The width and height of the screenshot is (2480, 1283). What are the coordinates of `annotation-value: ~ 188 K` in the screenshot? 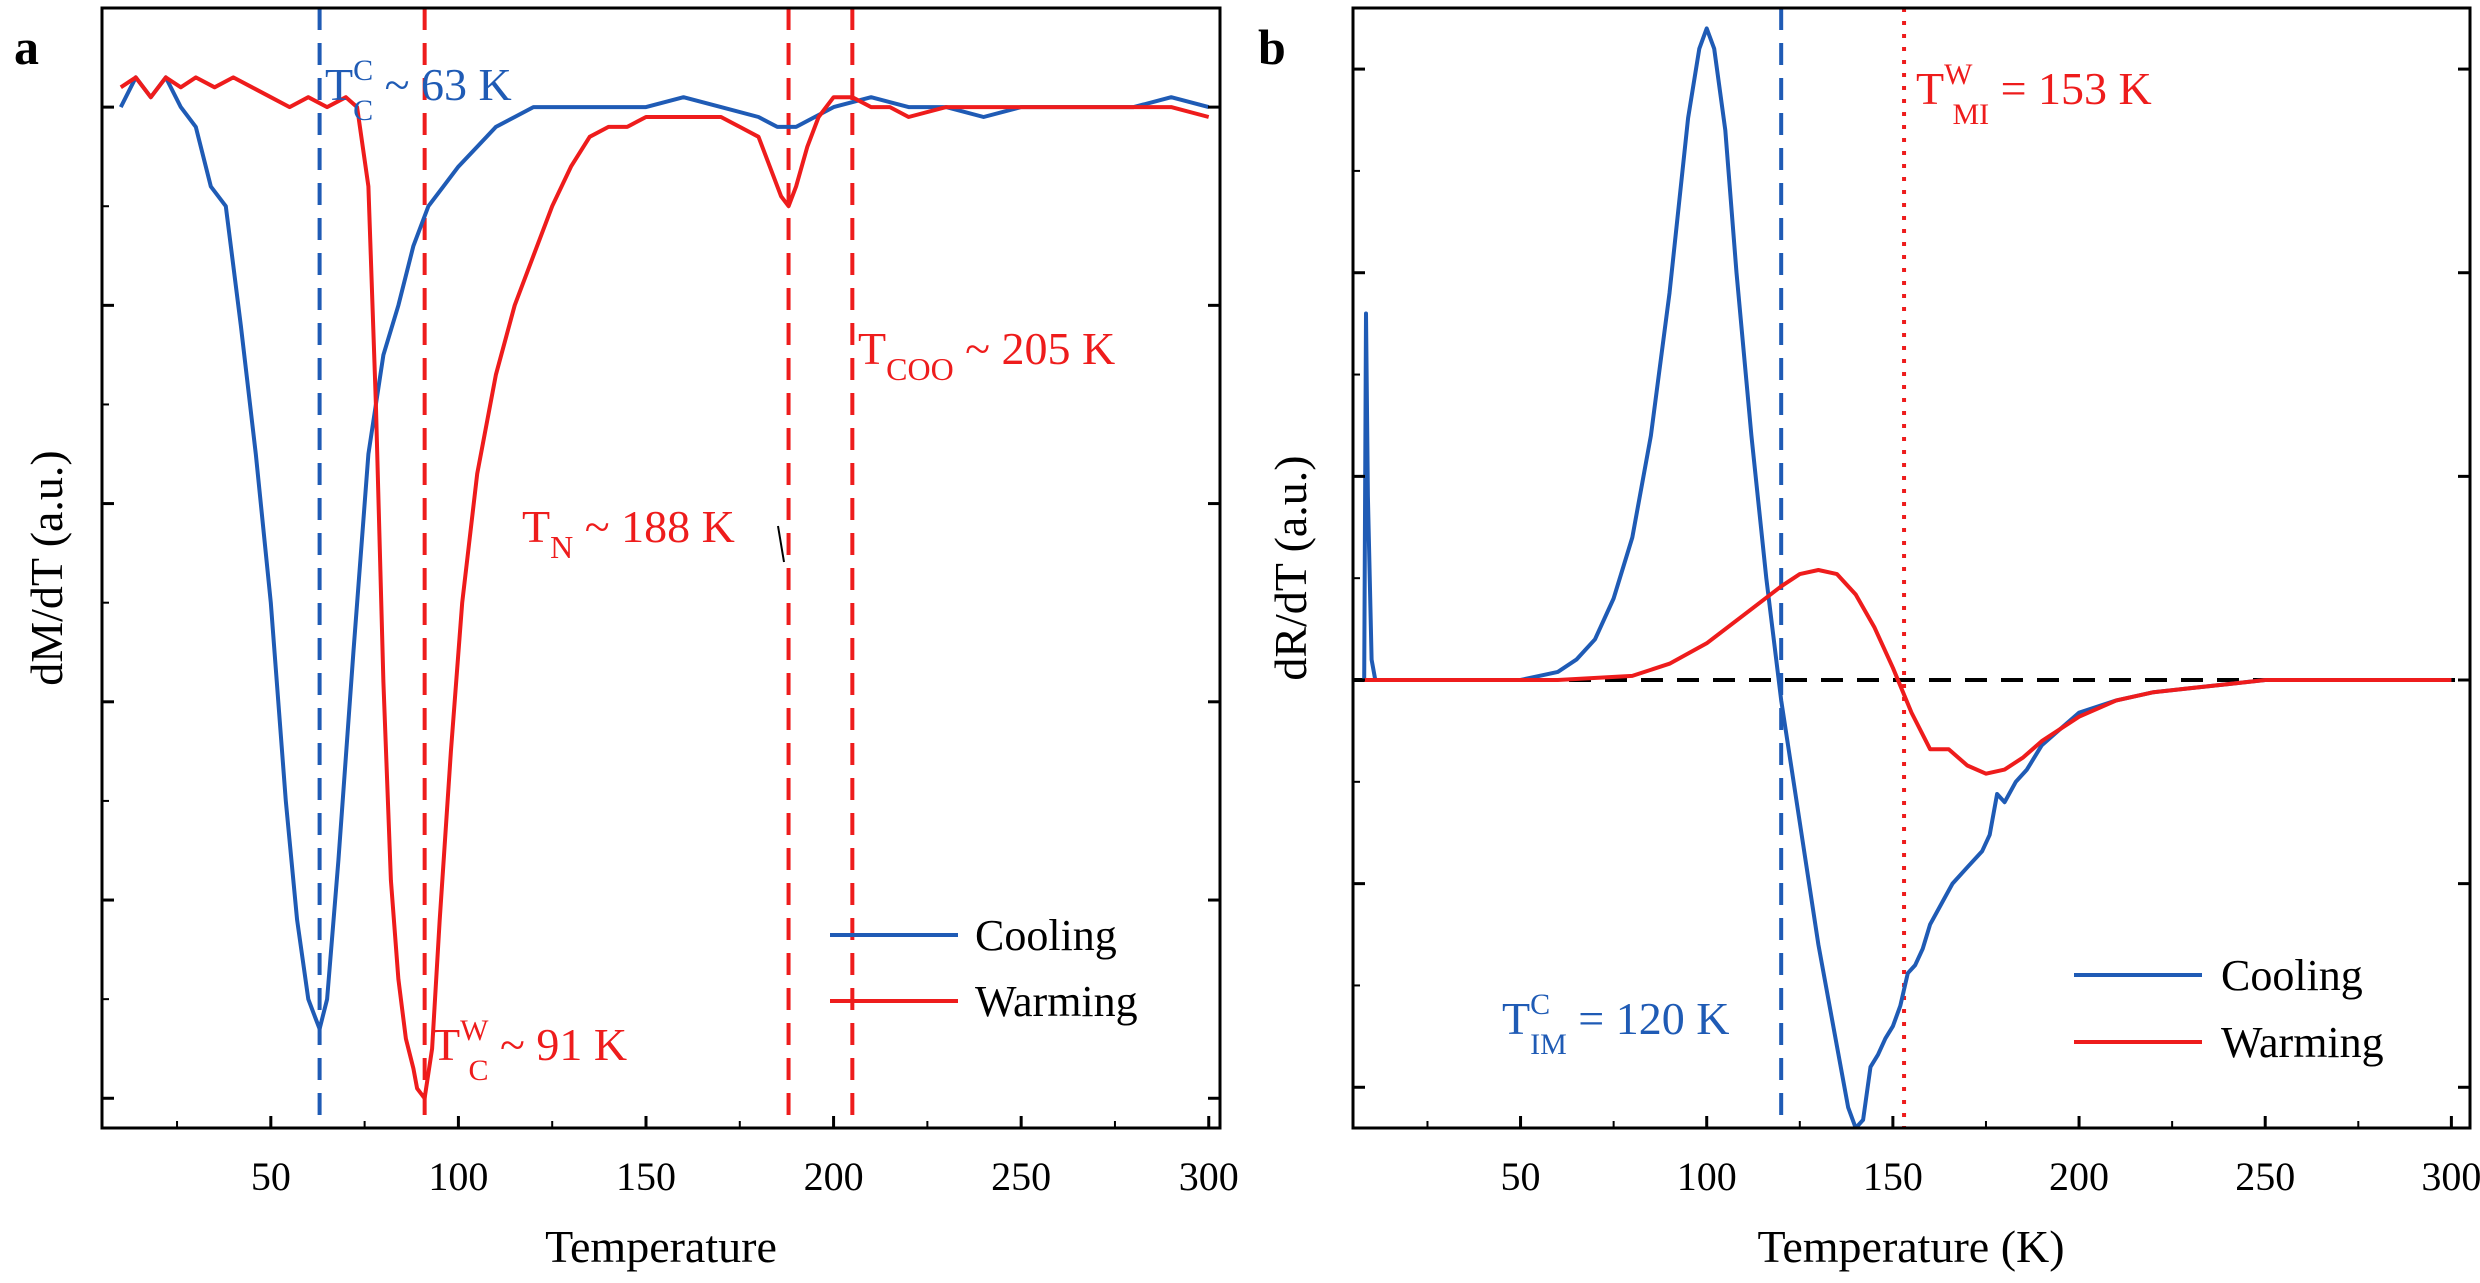 It's located at (654, 526).